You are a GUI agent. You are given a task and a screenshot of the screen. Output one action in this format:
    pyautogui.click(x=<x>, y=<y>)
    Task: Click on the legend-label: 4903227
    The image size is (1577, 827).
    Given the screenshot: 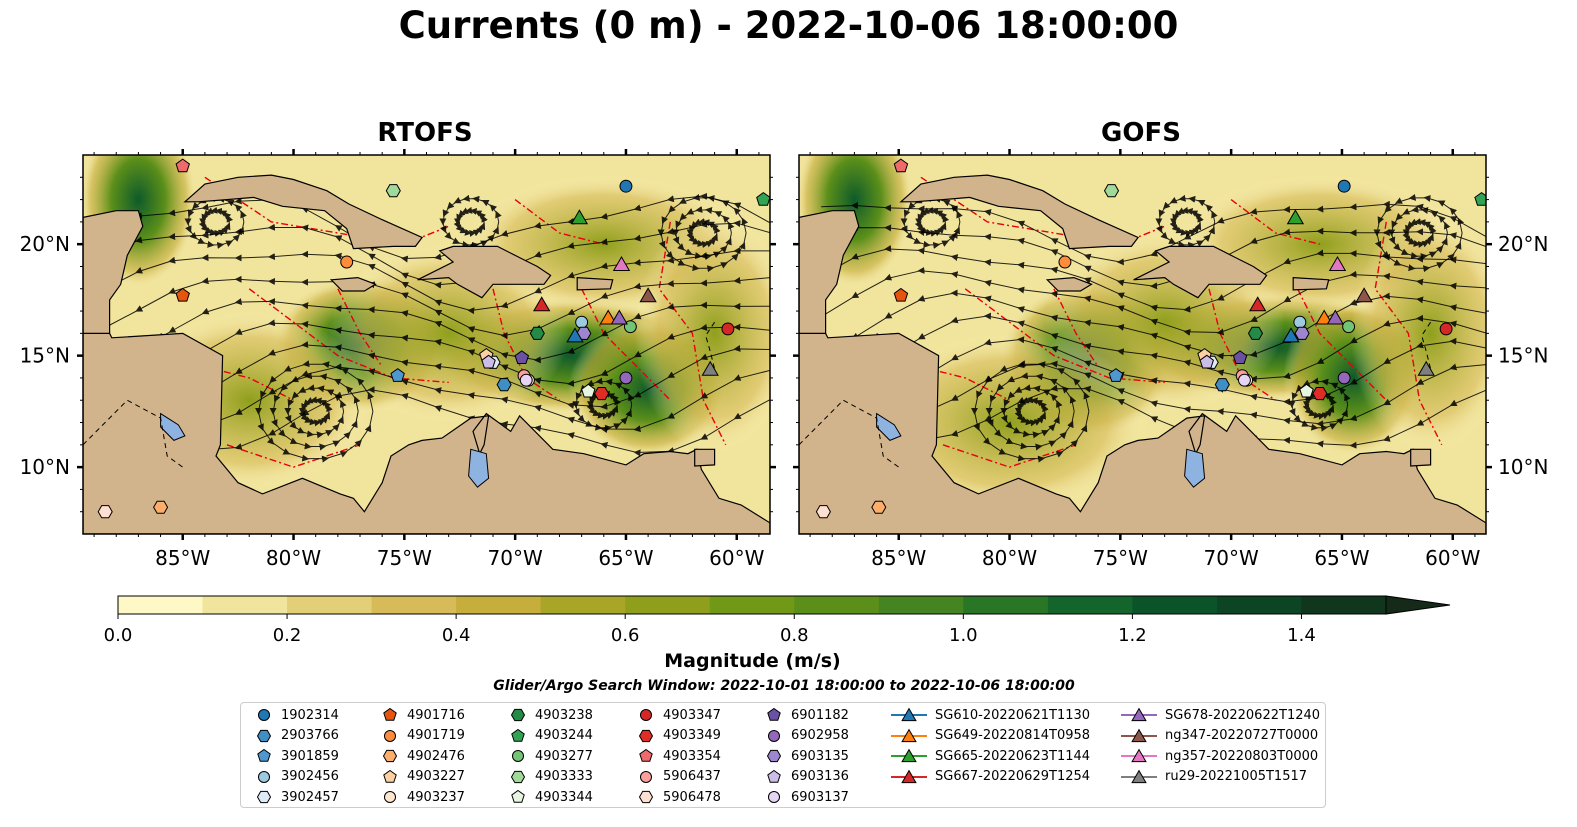 What is the action you would take?
    pyautogui.click(x=436, y=776)
    